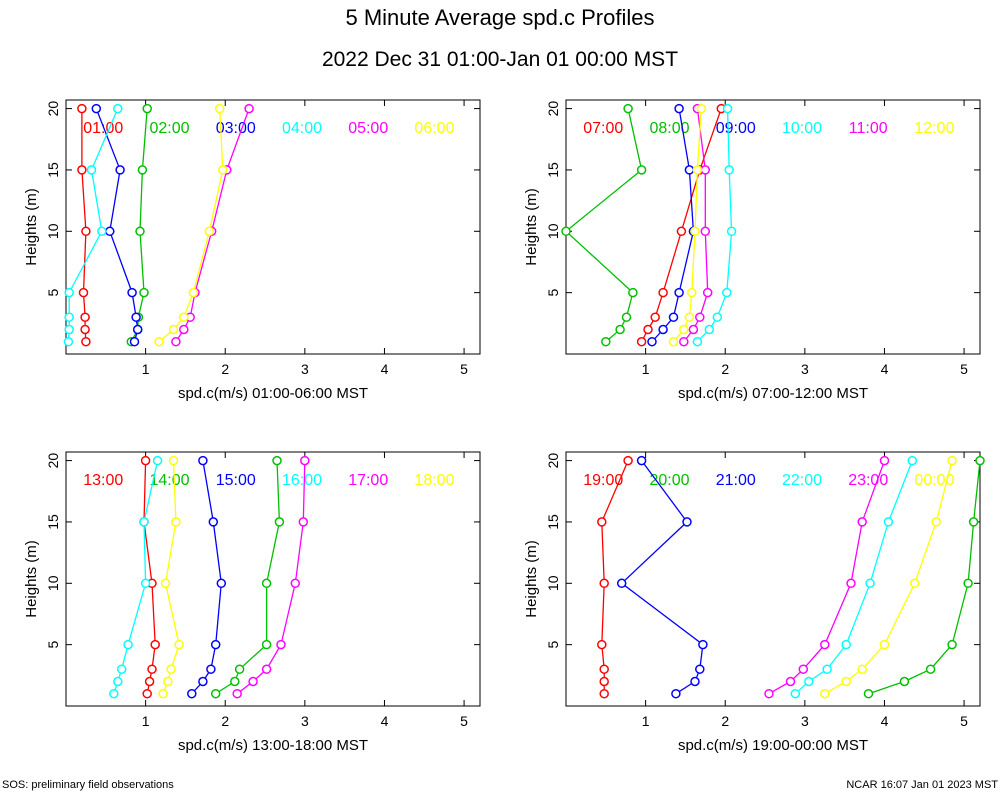 This screenshot has height=800, width=1000. I want to click on figure-title: 5 Minute Average spd.c Profiles, so click(500, 17).